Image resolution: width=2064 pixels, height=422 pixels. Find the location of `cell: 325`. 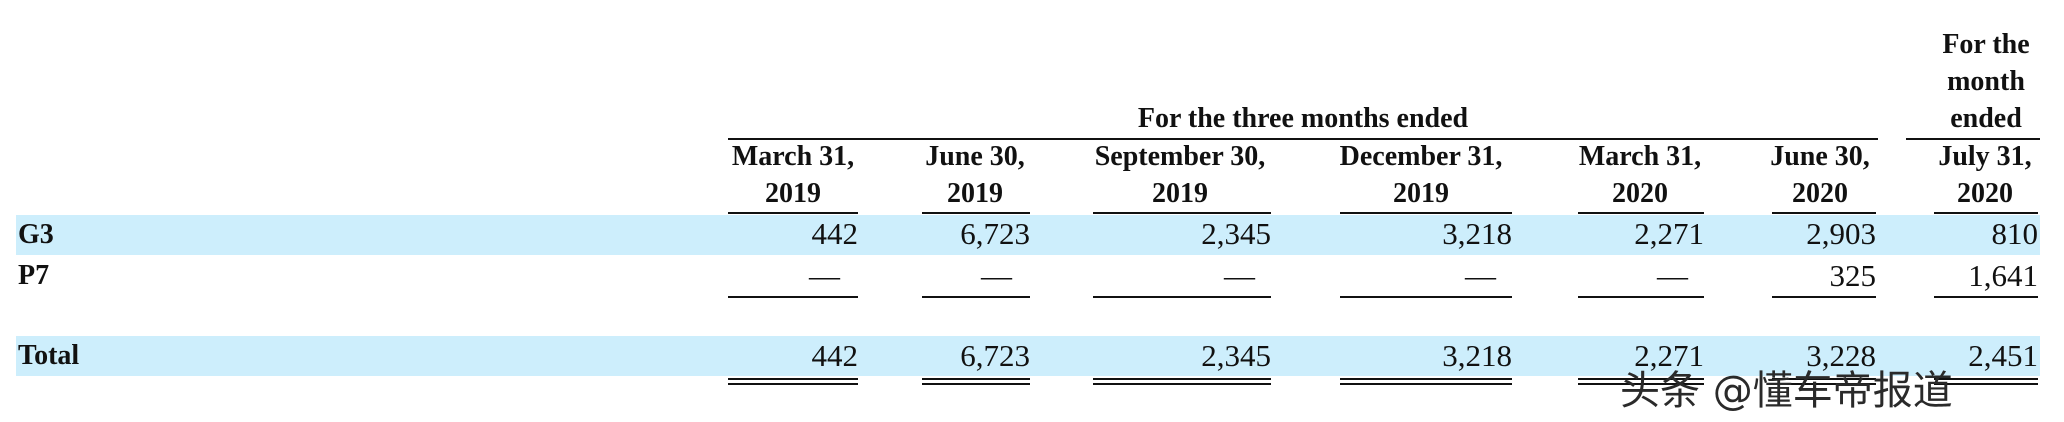

cell: 325 is located at coordinates (1853, 275).